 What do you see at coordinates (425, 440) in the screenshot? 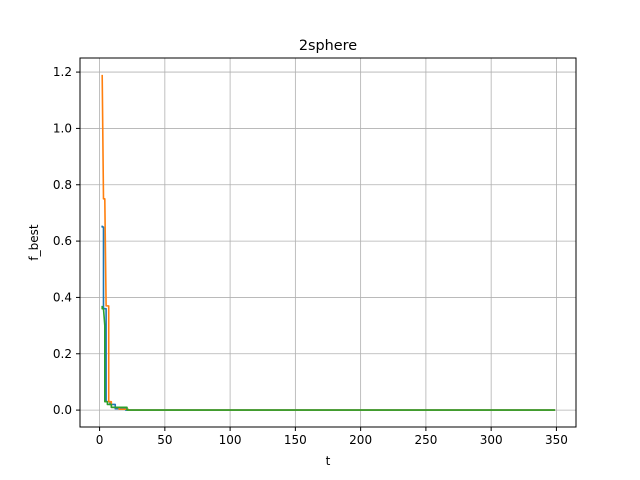
I see `x-tick-label: 250` at bounding box center [425, 440].